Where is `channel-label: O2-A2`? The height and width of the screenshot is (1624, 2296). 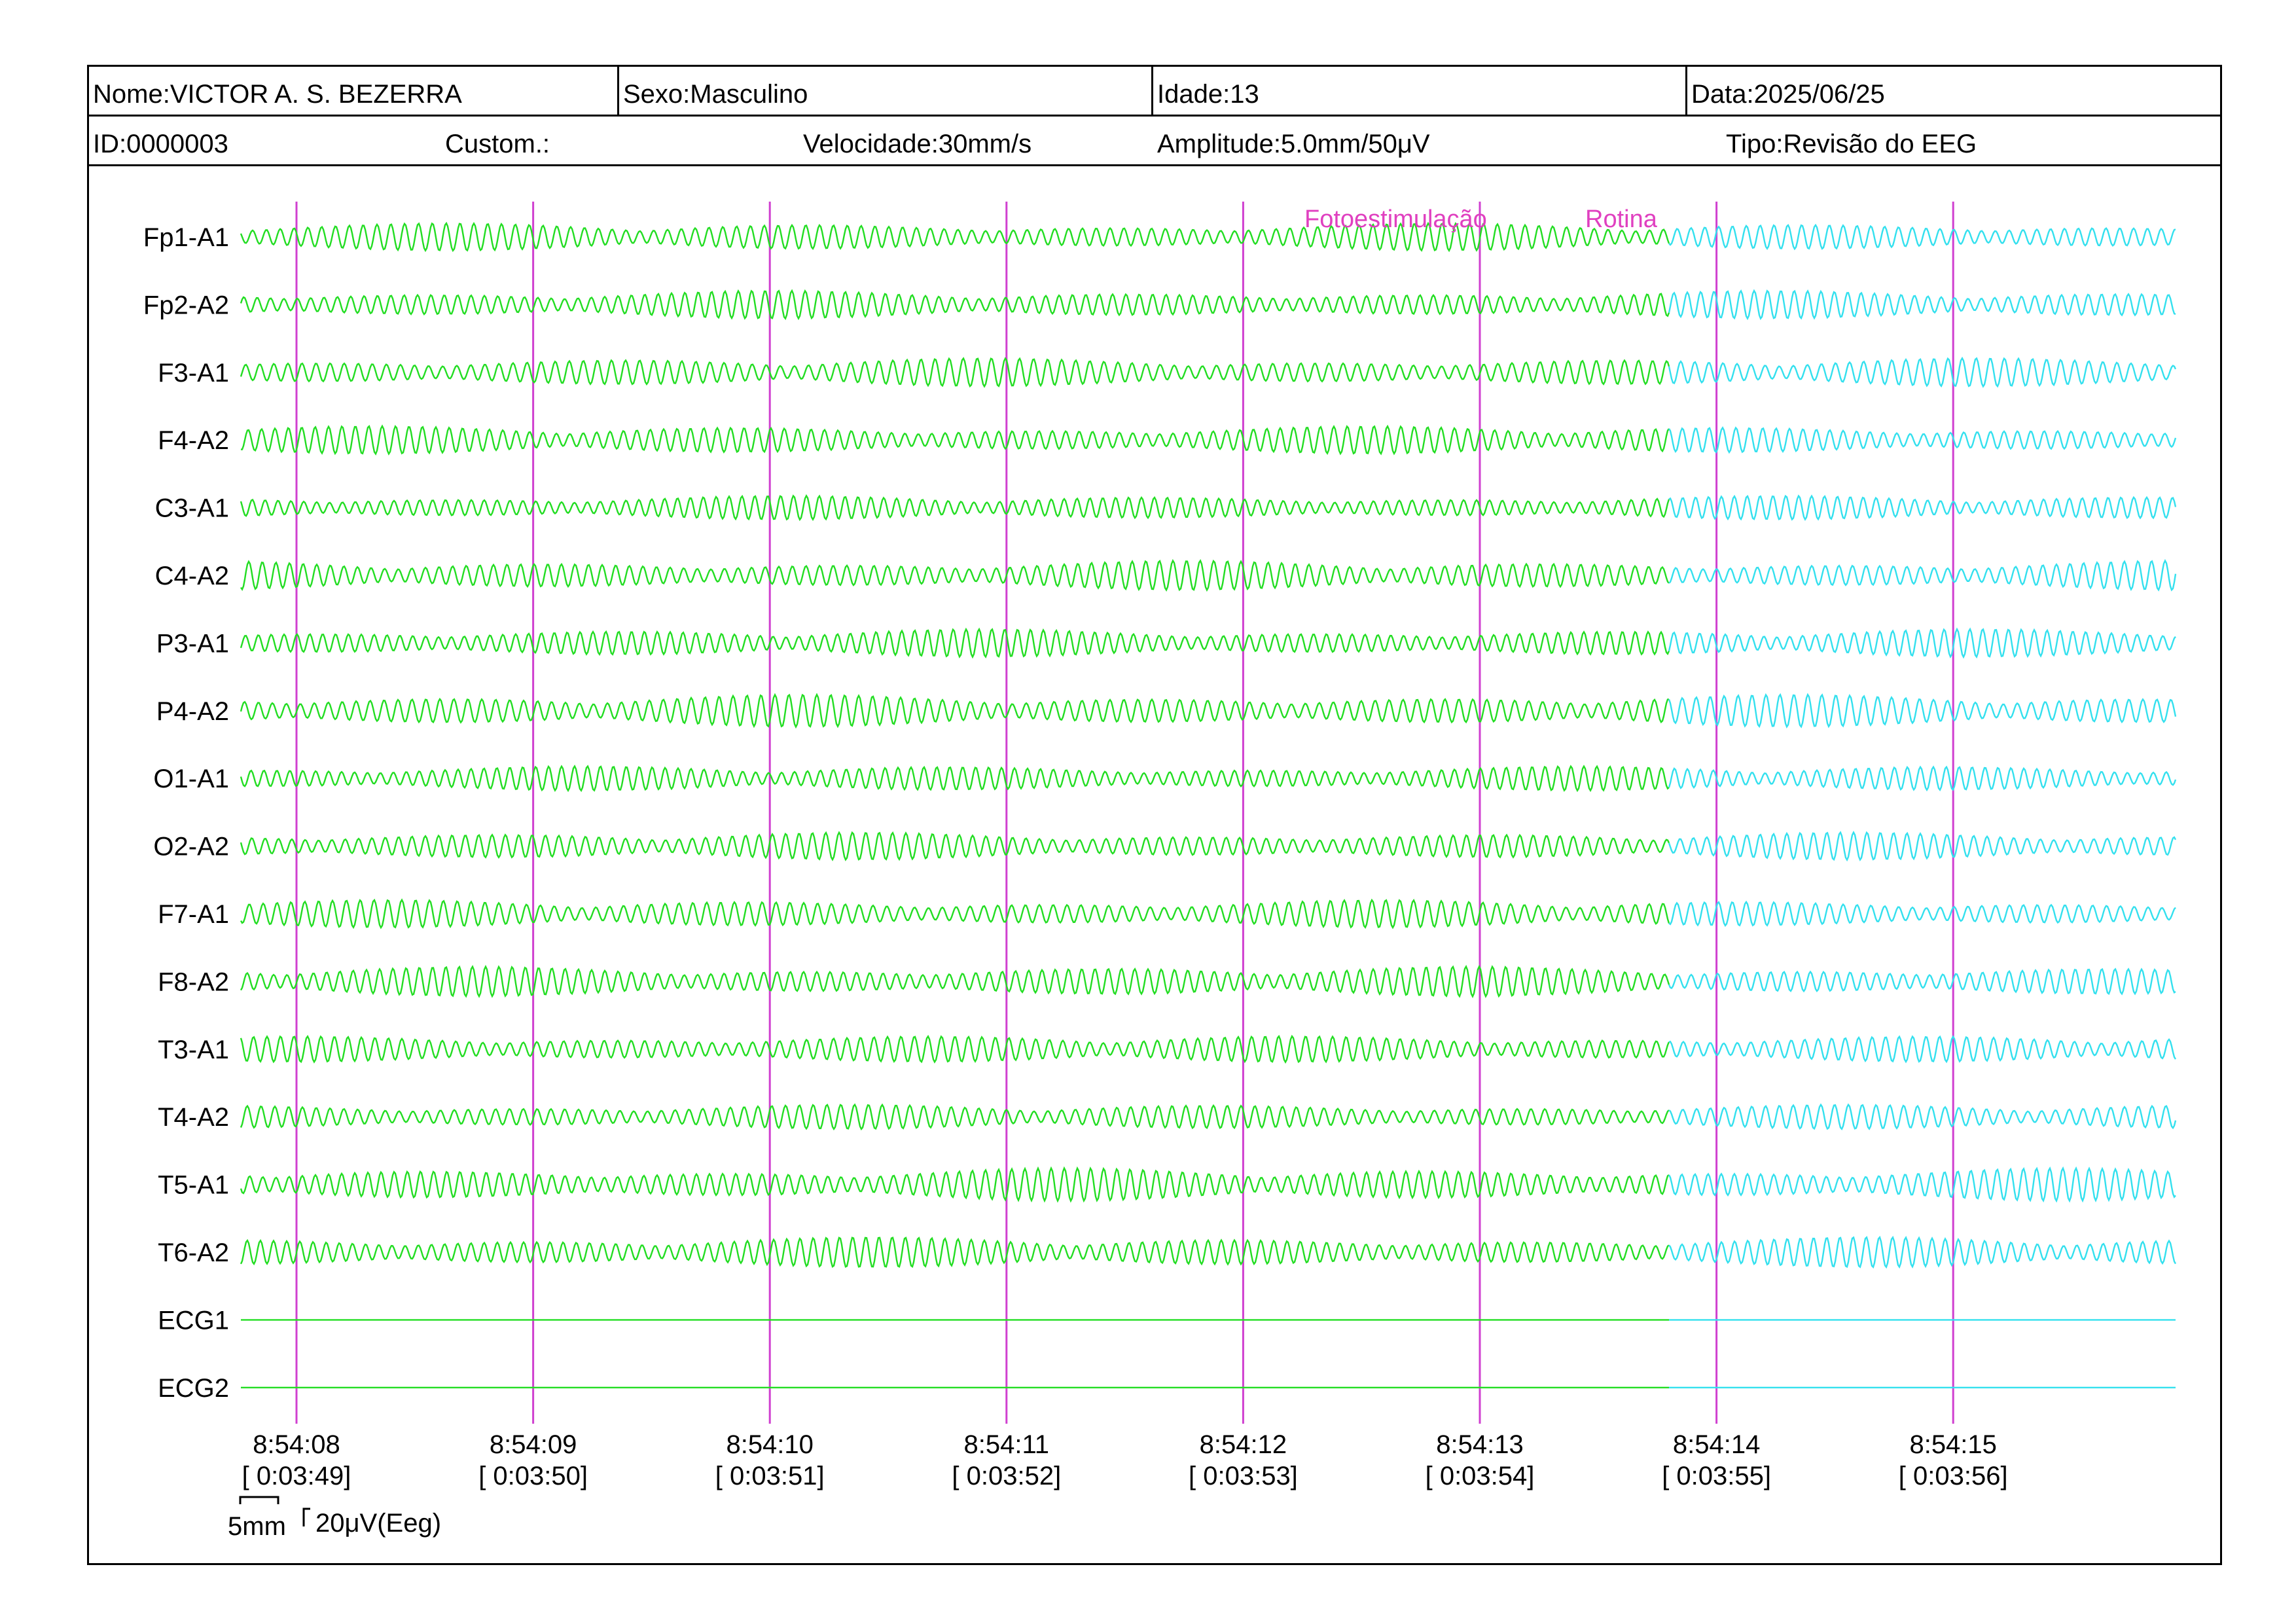 channel-label: O2-A2 is located at coordinates (191, 847).